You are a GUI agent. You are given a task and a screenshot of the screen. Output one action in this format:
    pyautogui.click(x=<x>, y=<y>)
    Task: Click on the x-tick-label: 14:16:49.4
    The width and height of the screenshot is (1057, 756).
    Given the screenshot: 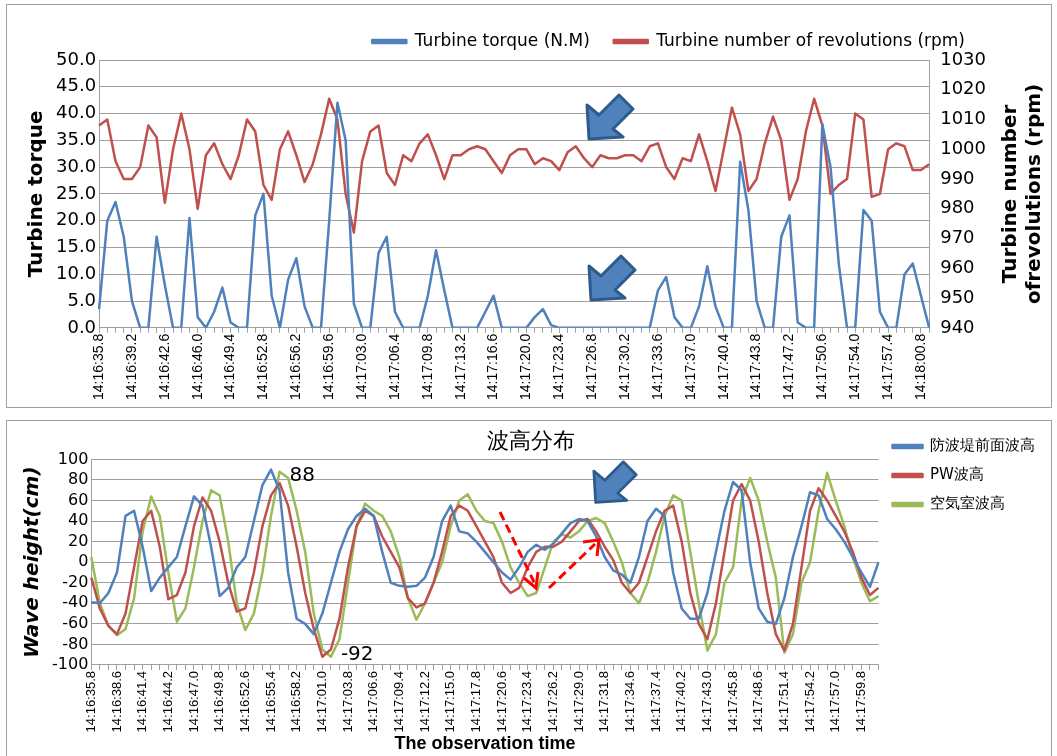 What is the action you would take?
    pyautogui.click(x=229, y=366)
    